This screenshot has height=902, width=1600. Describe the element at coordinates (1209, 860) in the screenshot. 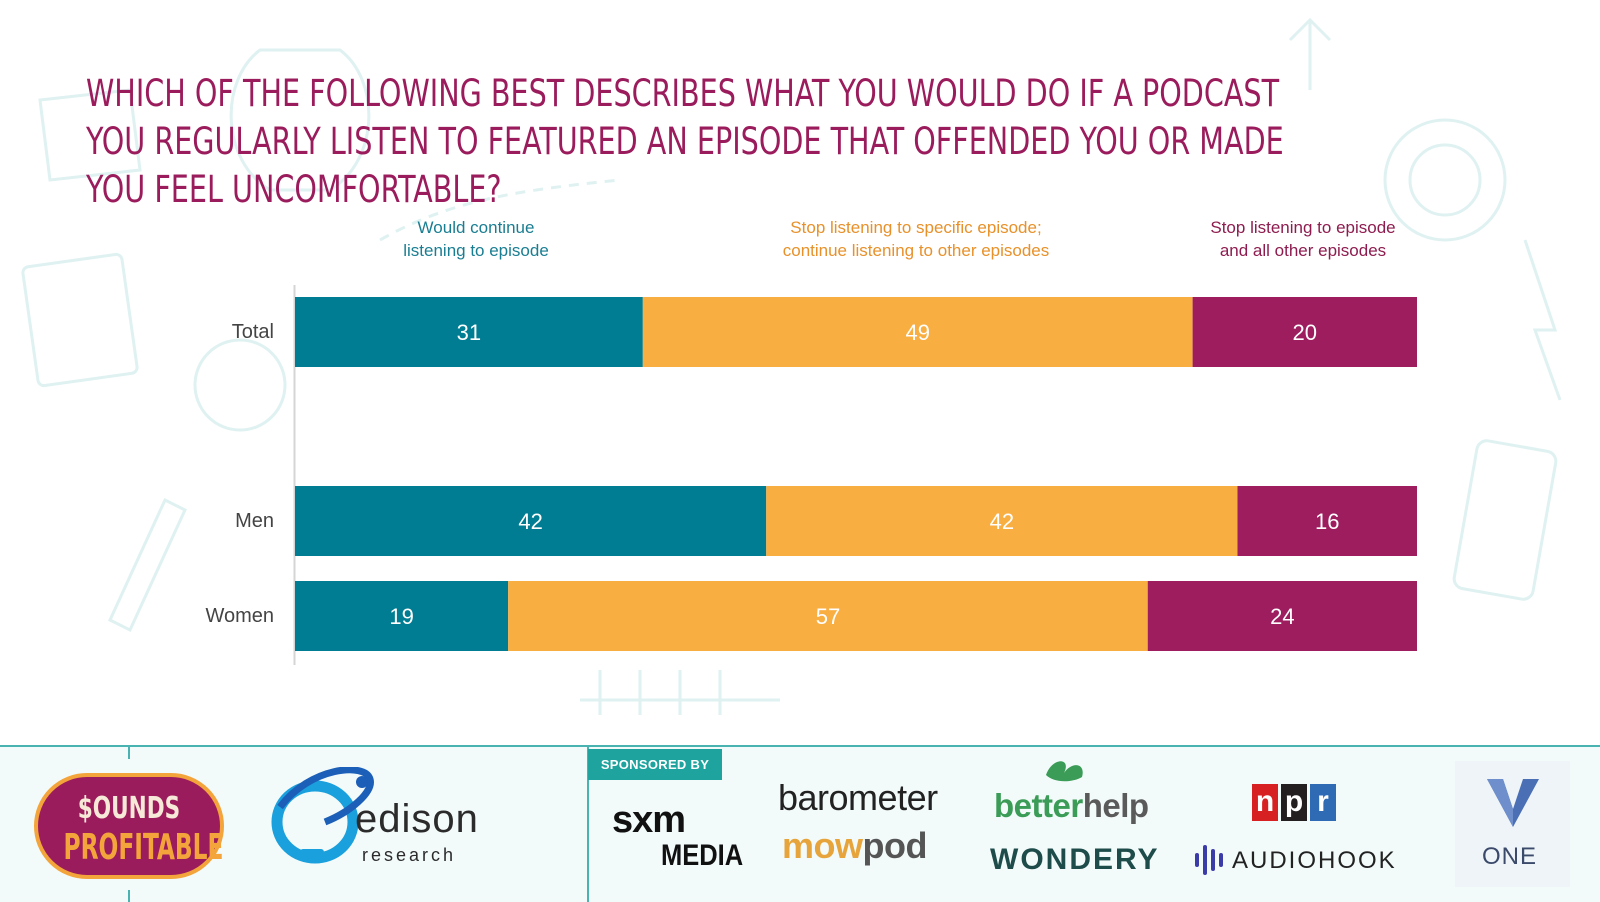

I see `audiohook-wave-icon` at that location.